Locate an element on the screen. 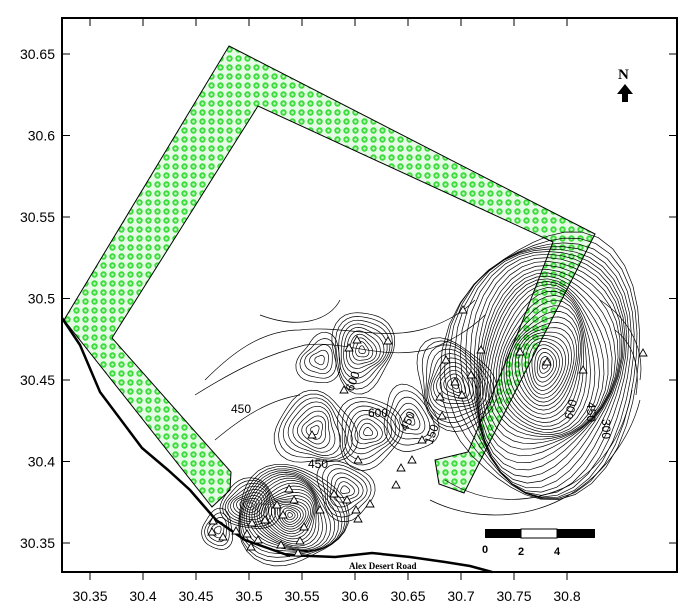  y-tick-label: 30.4 is located at coordinates (41, 462).